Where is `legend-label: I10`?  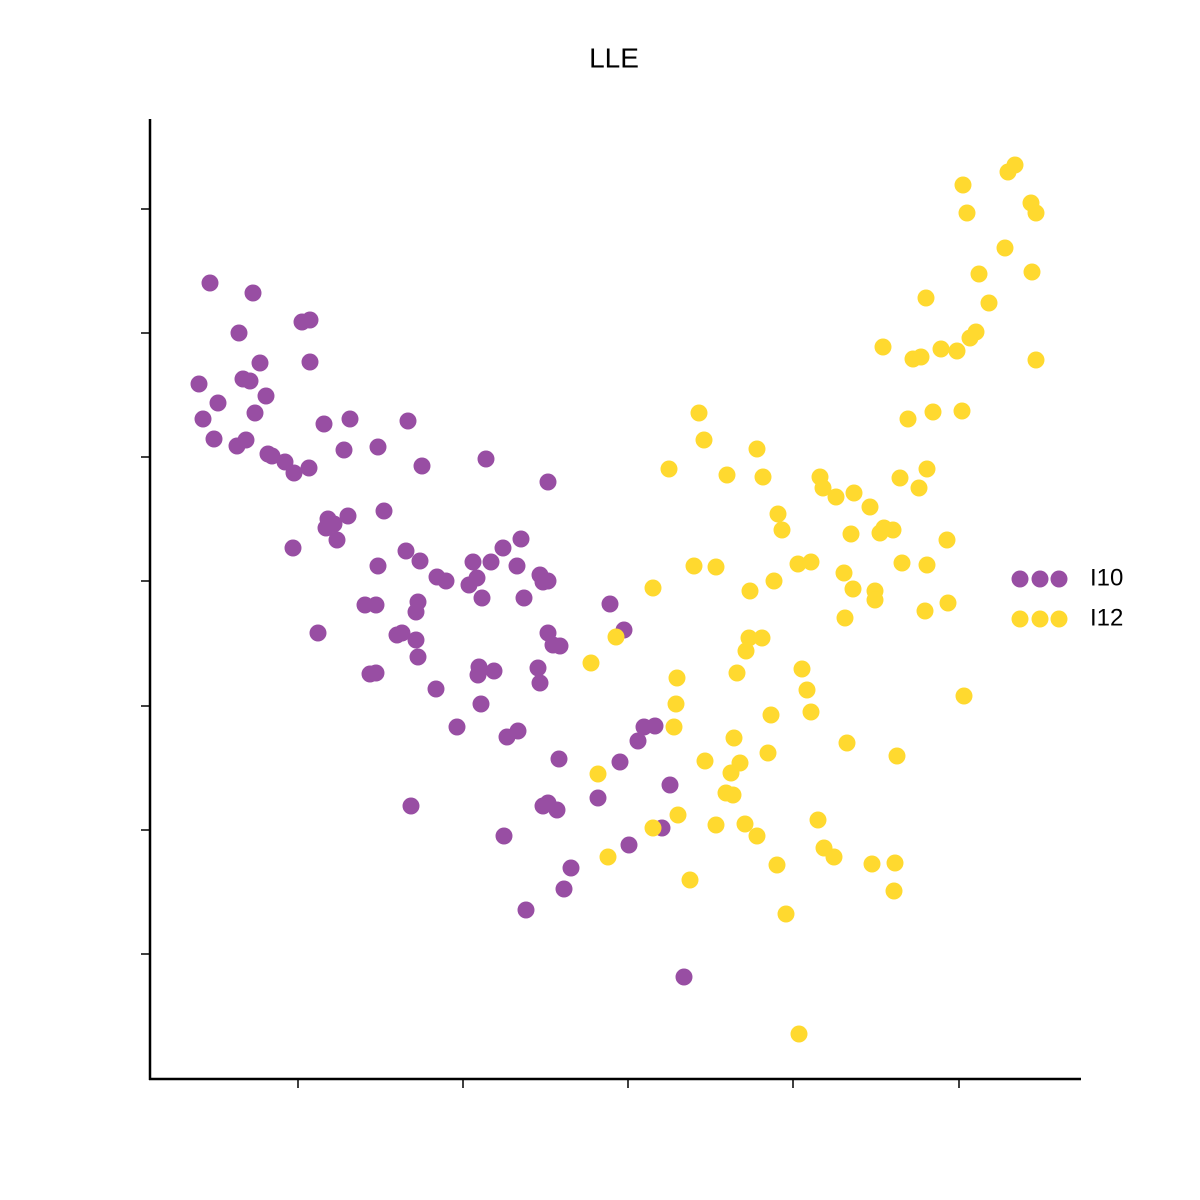
legend-label: I10 is located at coordinates (1106, 577).